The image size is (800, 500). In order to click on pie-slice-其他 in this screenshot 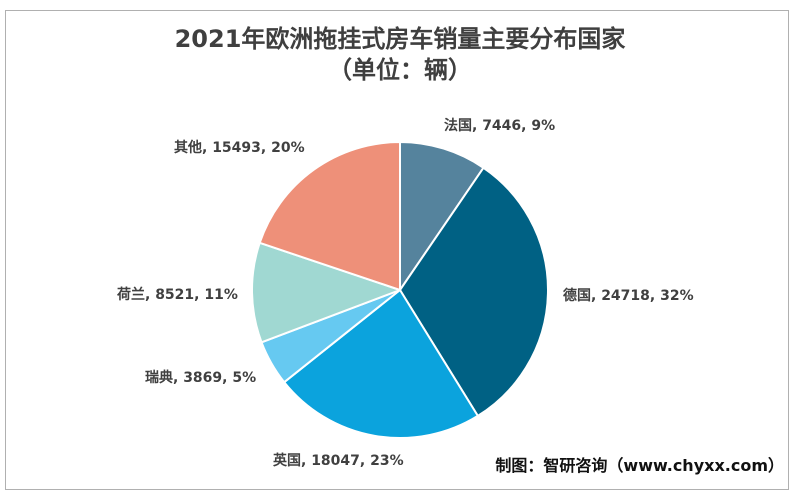, I will do `click(329, 216)`.